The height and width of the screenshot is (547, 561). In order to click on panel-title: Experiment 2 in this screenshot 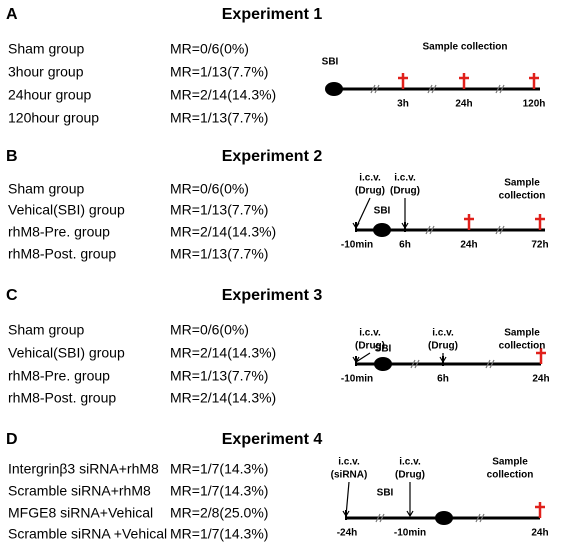, I will do `click(272, 156)`.